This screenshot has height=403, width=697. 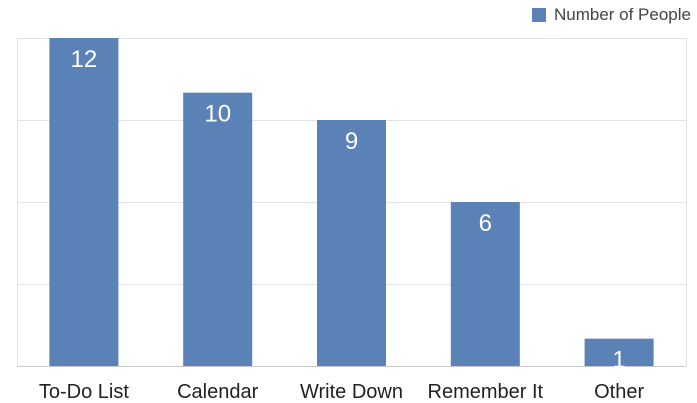 I want to click on x-tick-label: Calendar, so click(x=218, y=392).